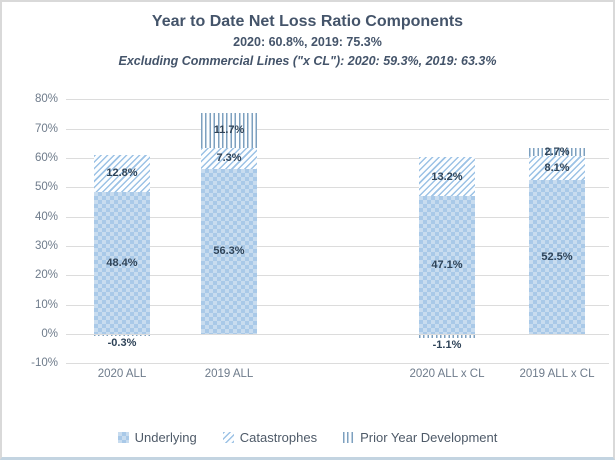  I want to click on bar-value-label: 12.8%, so click(122, 173).